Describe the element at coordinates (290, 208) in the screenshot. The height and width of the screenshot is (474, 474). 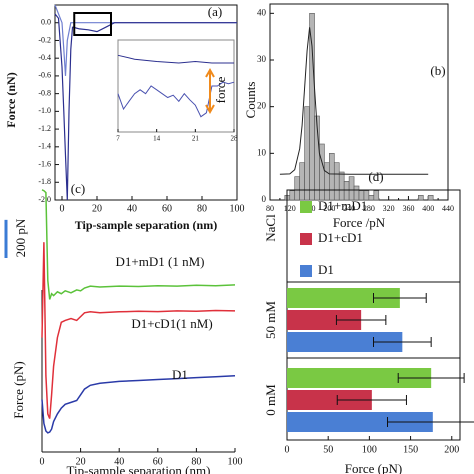
I see `x-tick-label: 120` at that location.